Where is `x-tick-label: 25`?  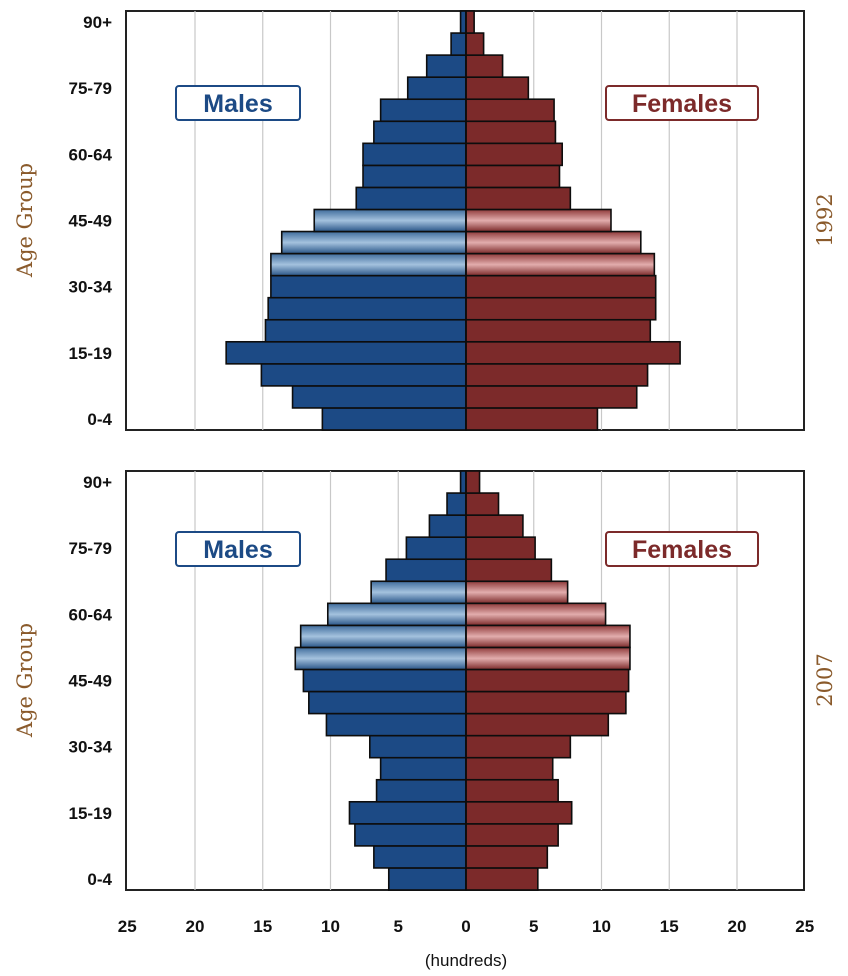
x-tick-label: 25 is located at coordinates (804, 926).